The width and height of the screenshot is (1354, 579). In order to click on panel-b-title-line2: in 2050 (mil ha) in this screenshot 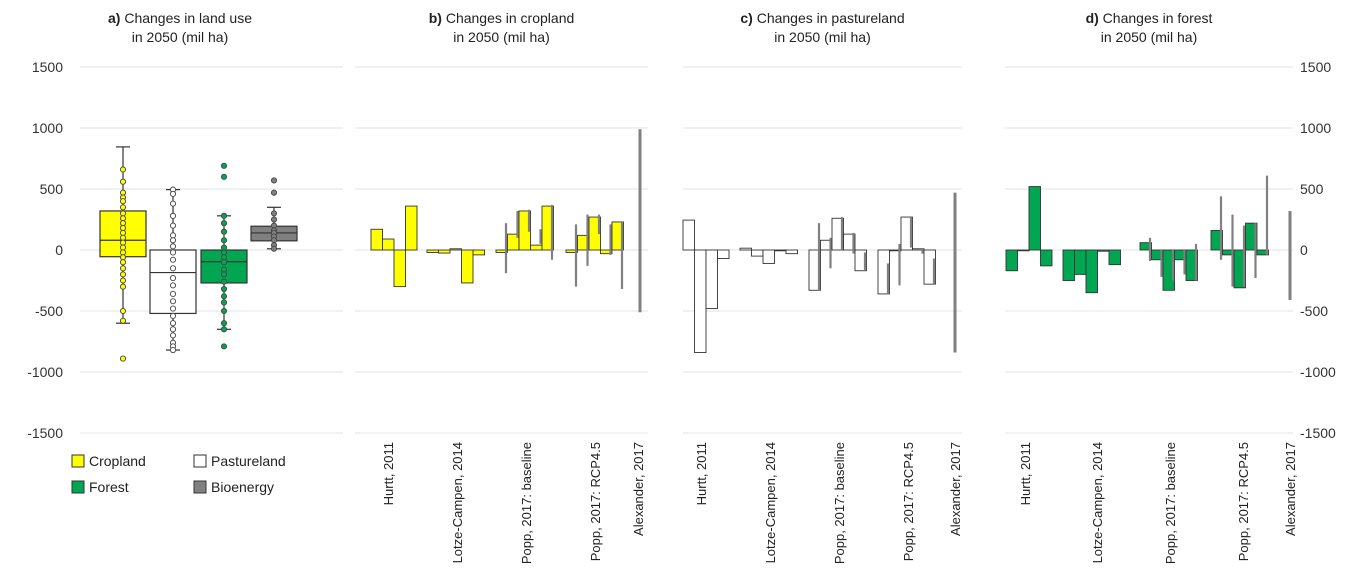, I will do `click(501, 37)`.